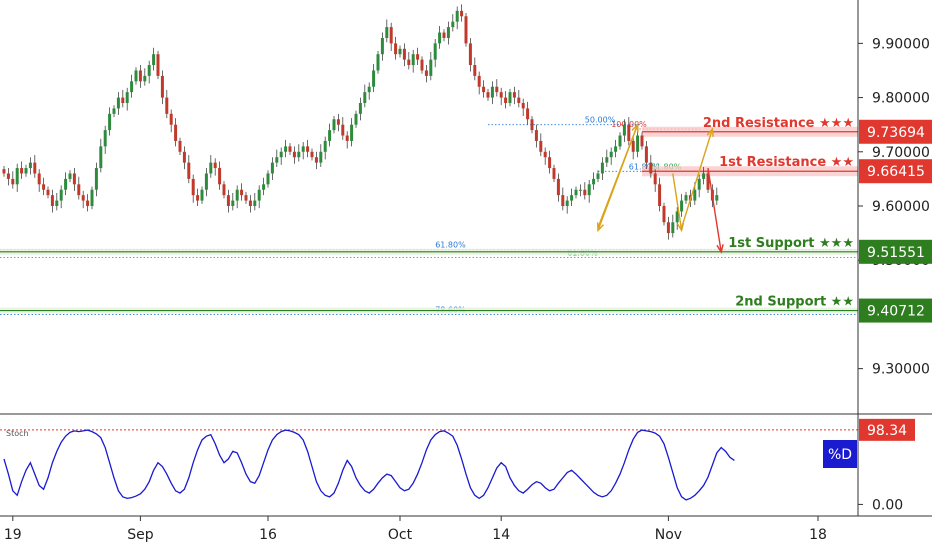  Describe the element at coordinates (17, 433) in the screenshot. I see `stoch-title: Stoch` at that location.